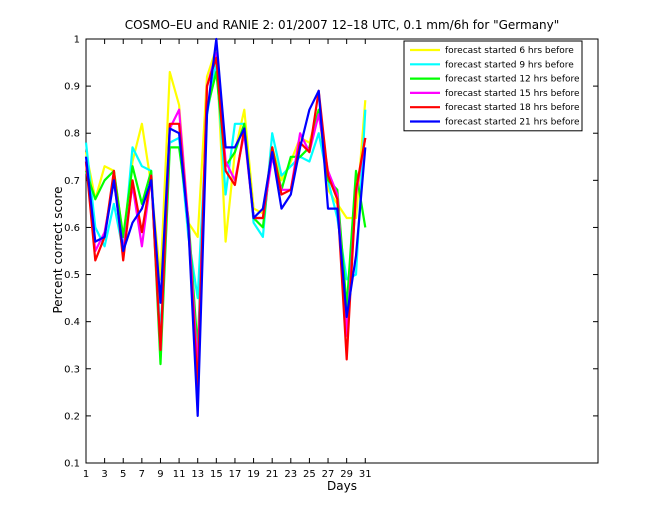  Describe the element at coordinates (346, 474) in the screenshot. I see `x-tick-label: 29` at that location.